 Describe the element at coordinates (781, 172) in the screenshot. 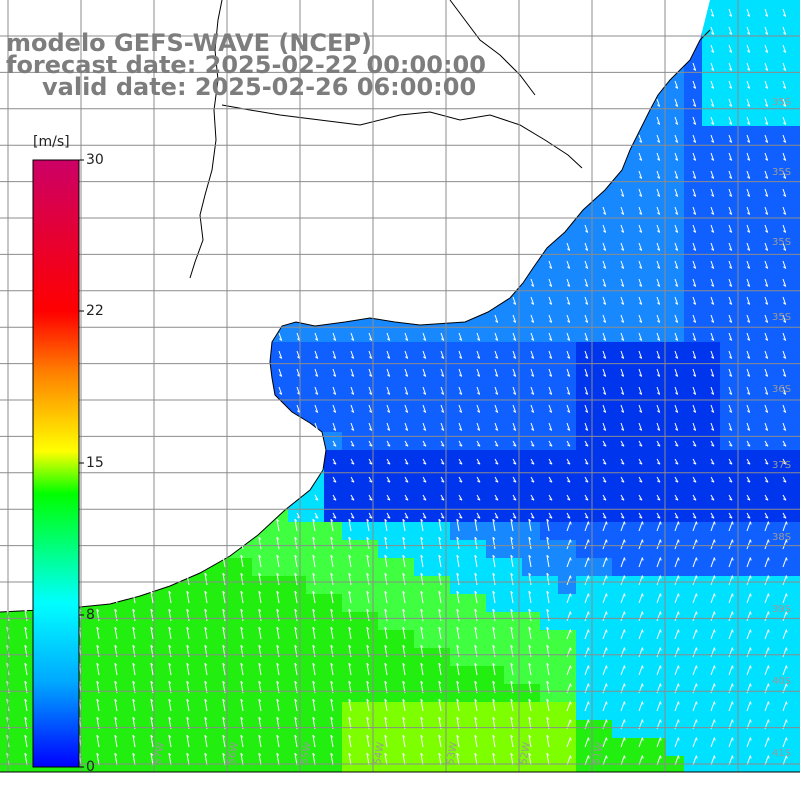

I see `latitude-label: 35S` at that location.